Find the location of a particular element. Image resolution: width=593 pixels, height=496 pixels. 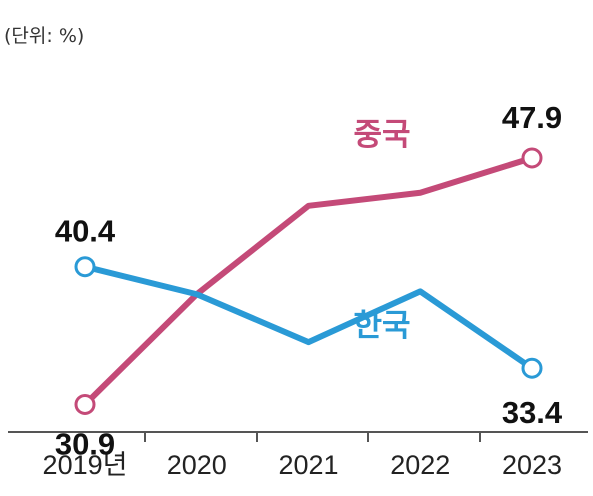

x-tick-label: 2020 is located at coordinates (197, 465).